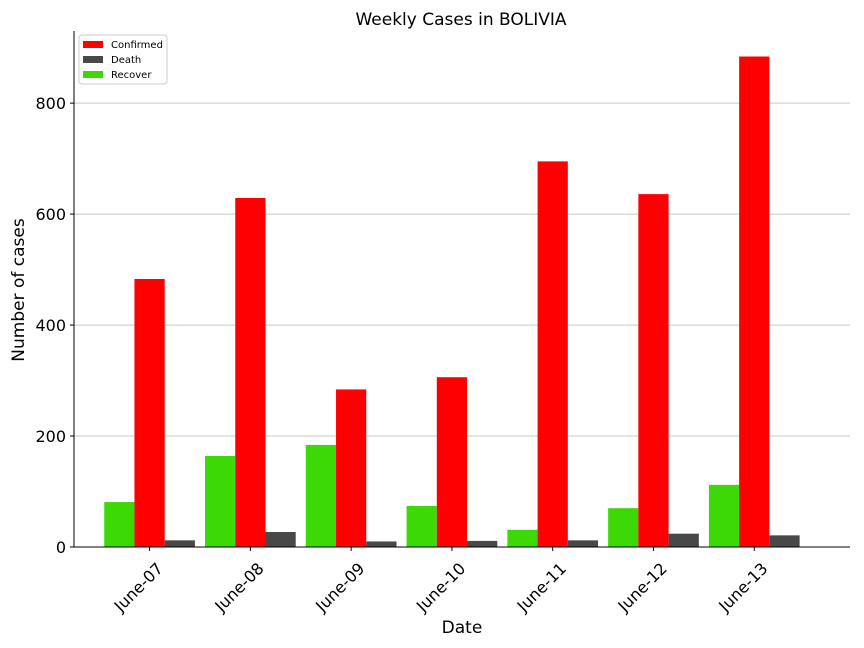  What do you see at coordinates (61, 547) in the screenshot?
I see `y-tick-label-0: 0` at bounding box center [61, 547].